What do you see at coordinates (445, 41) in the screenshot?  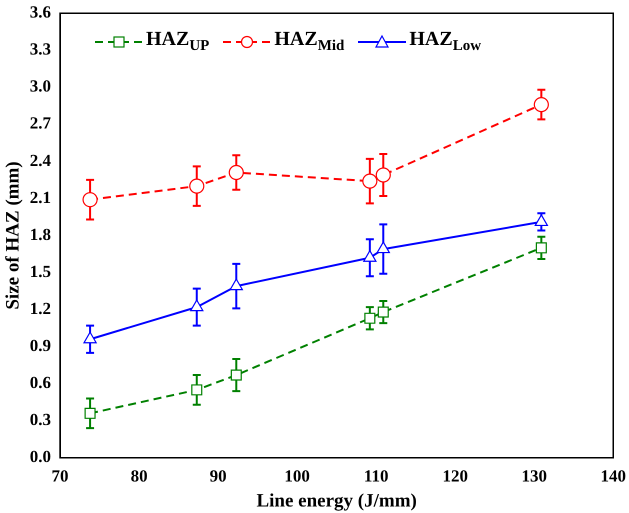 I see `legend-label: HAZ$_{Low}$` at bounding box center [445, 41].